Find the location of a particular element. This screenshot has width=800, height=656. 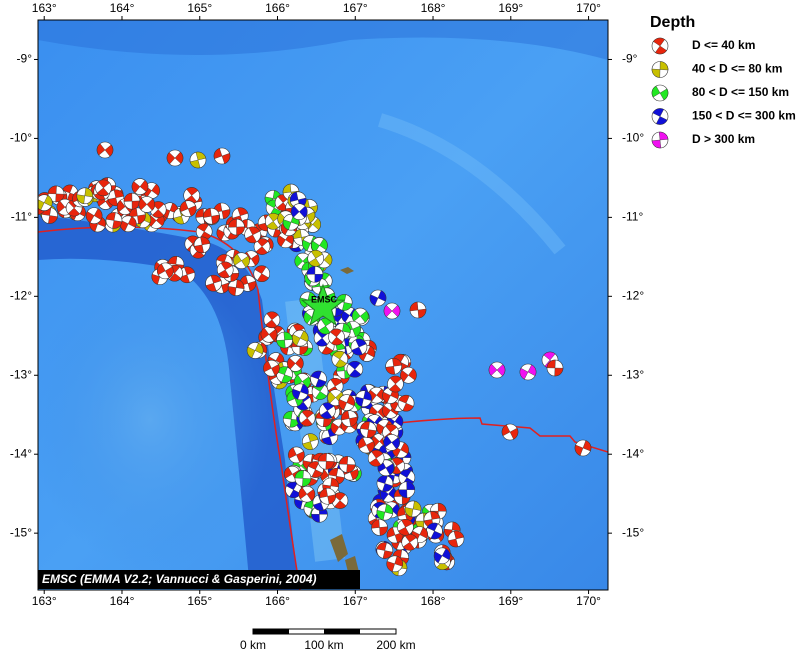

scale-label: 0 km is located at coordinates (253, 644).